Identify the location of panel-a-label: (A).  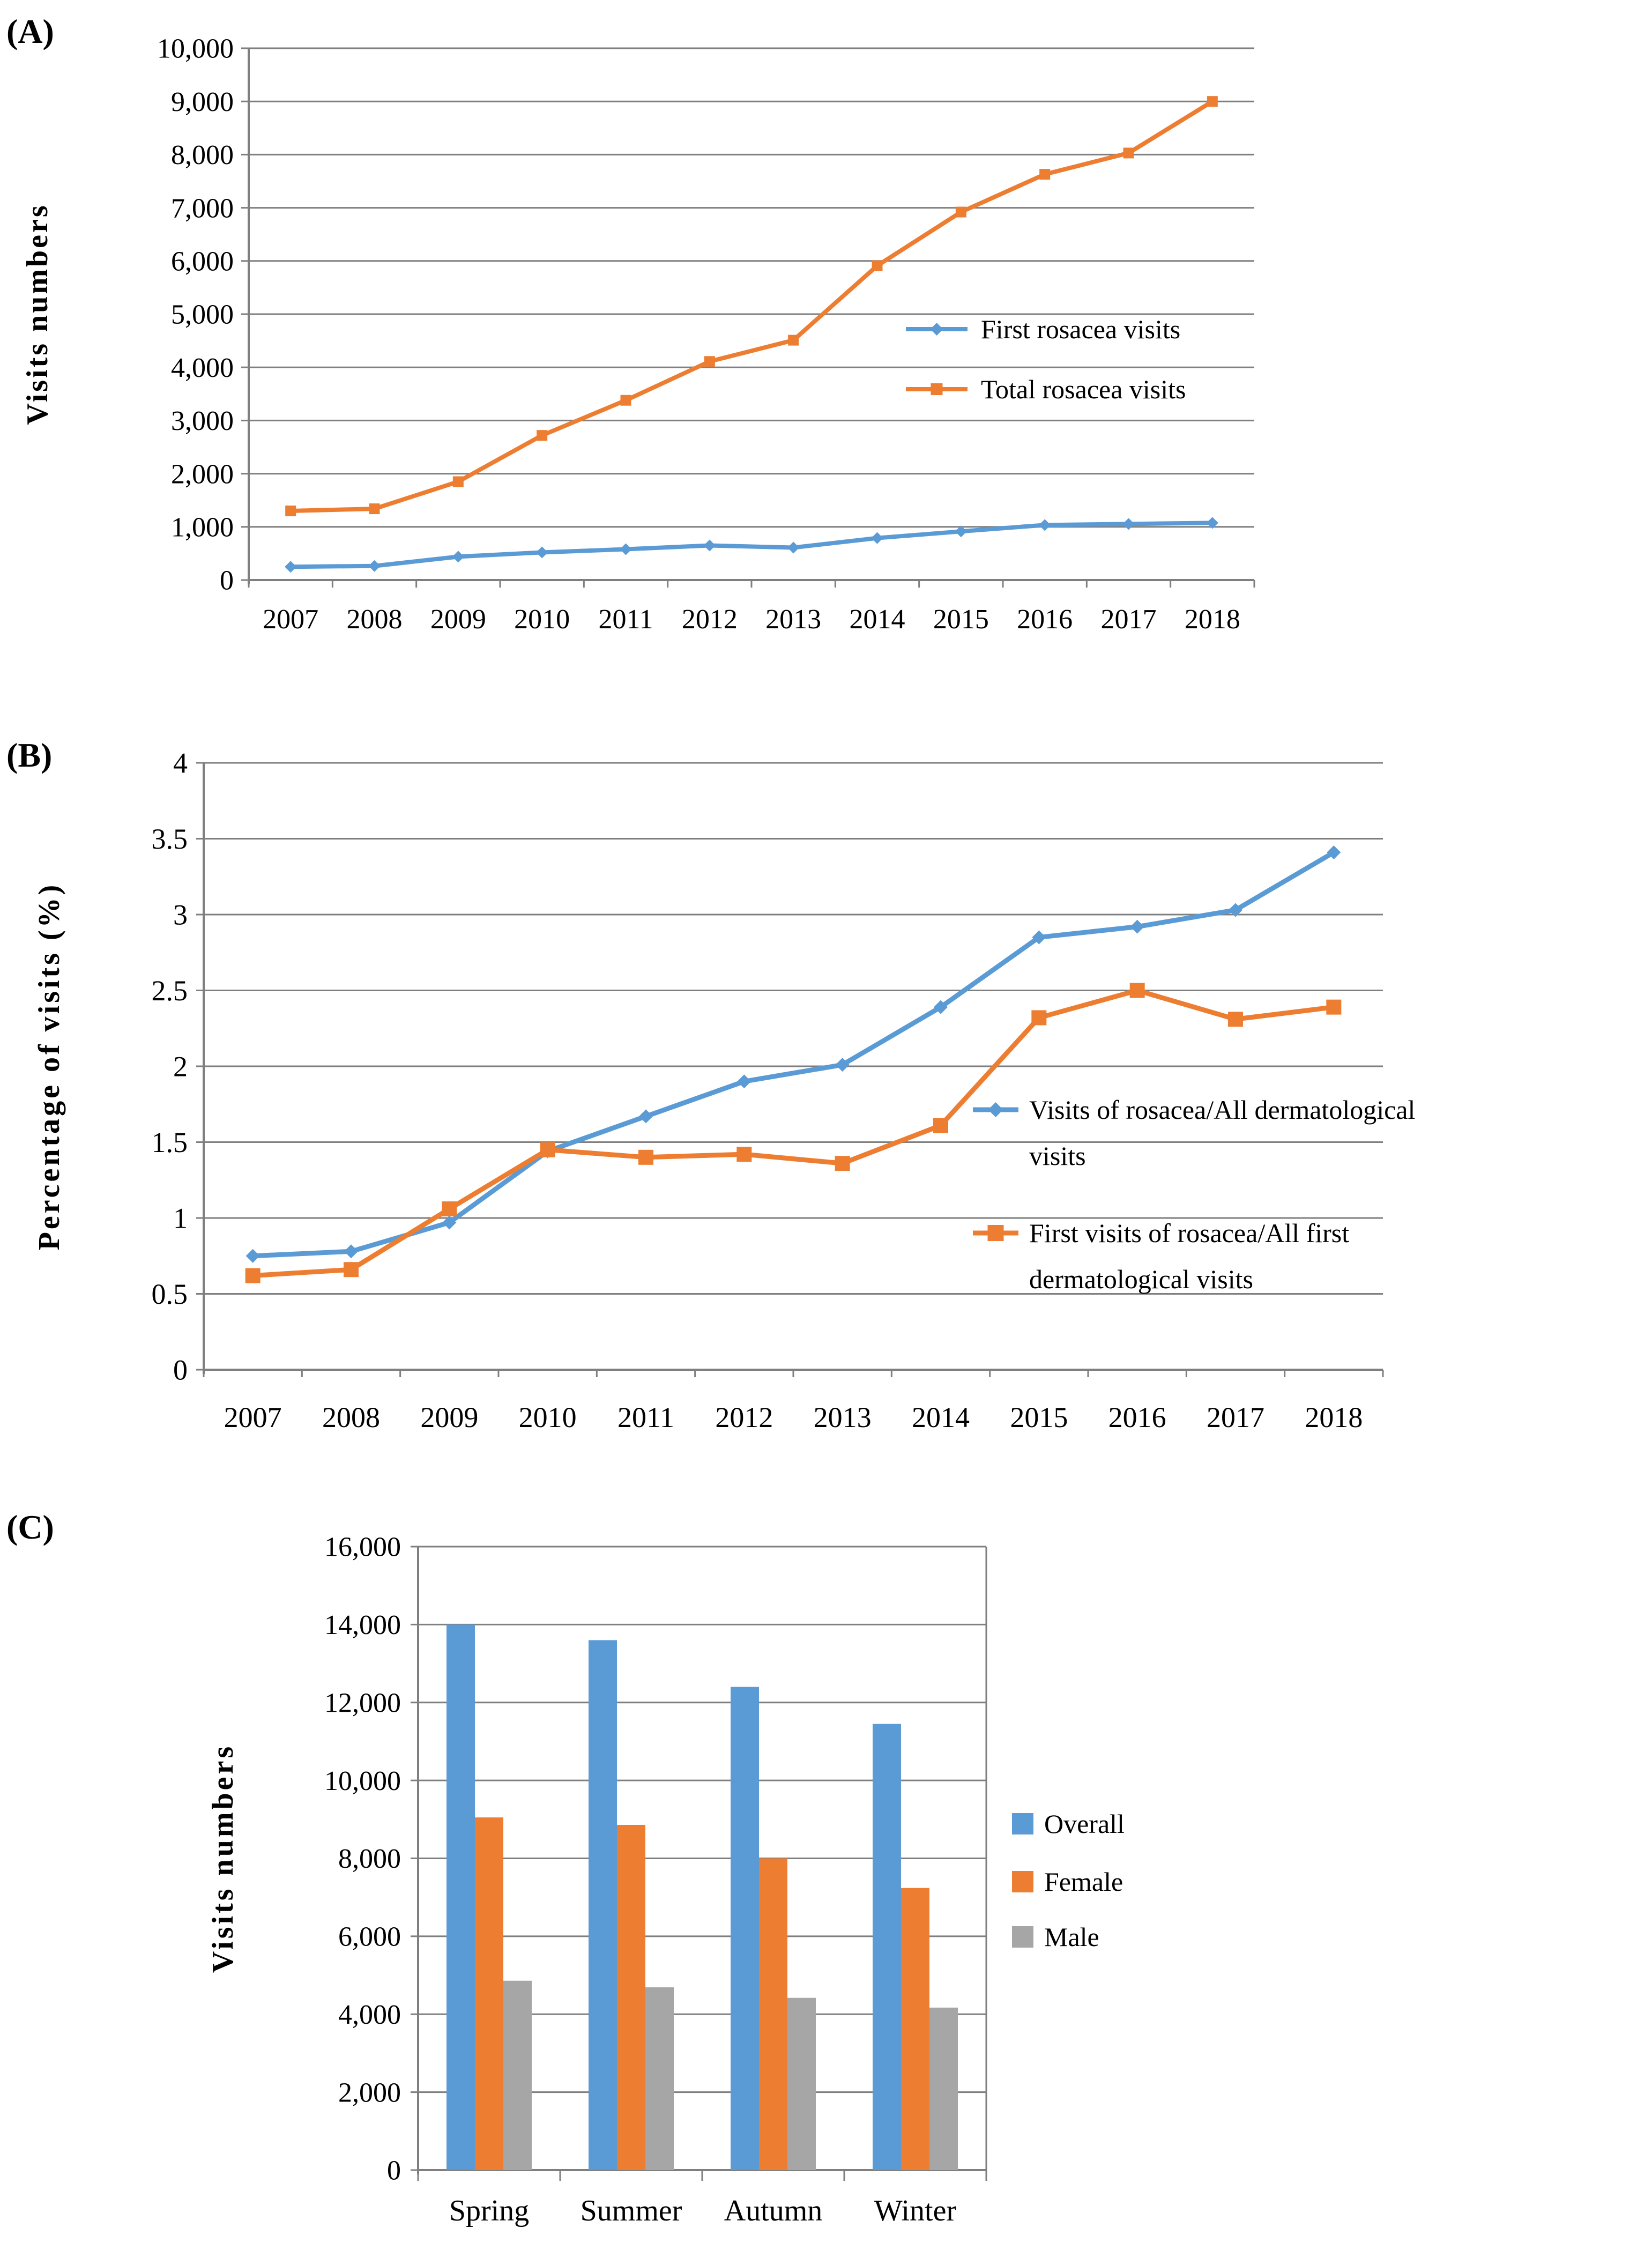
(30, 31).